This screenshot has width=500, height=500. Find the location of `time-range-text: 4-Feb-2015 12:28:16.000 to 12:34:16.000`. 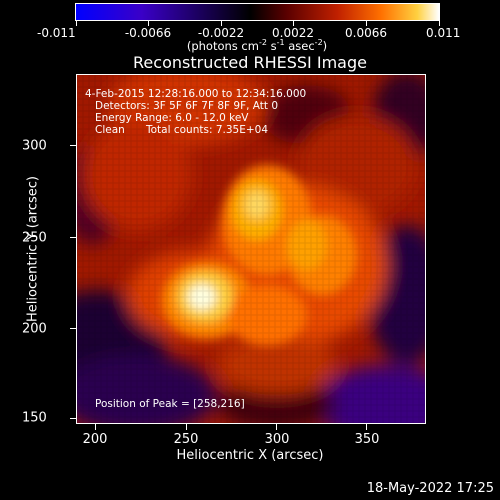

time-range-text: 4-Feb-2015 12:28:16.000 to 12:34:16.000 is located at coordinates (196, 94).